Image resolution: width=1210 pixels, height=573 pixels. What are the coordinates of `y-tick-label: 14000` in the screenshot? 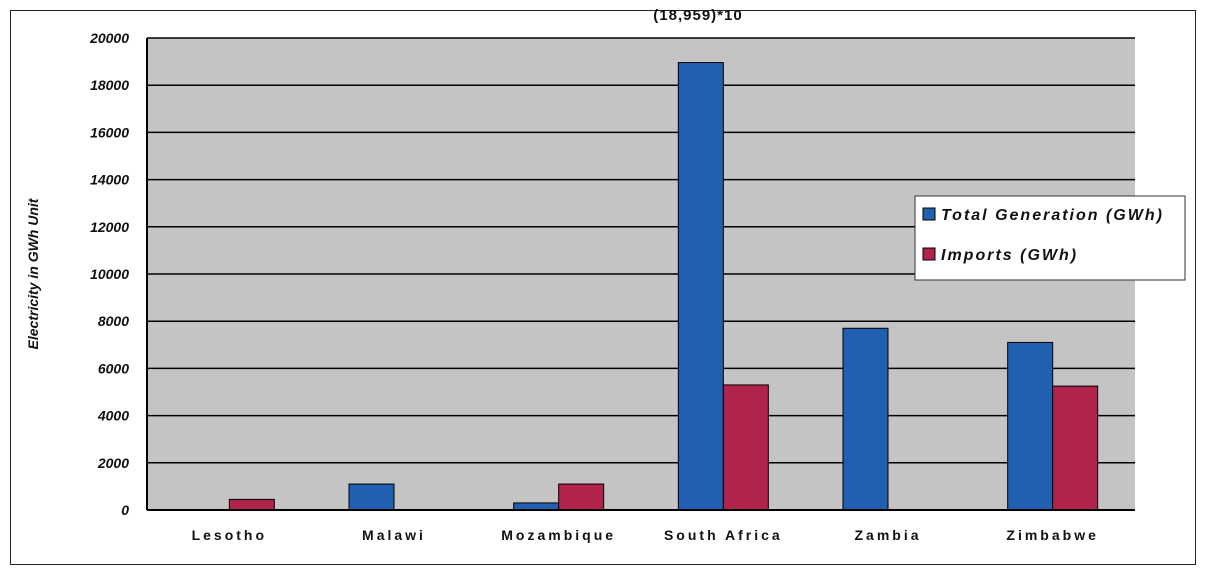 It's located at (109, 180).